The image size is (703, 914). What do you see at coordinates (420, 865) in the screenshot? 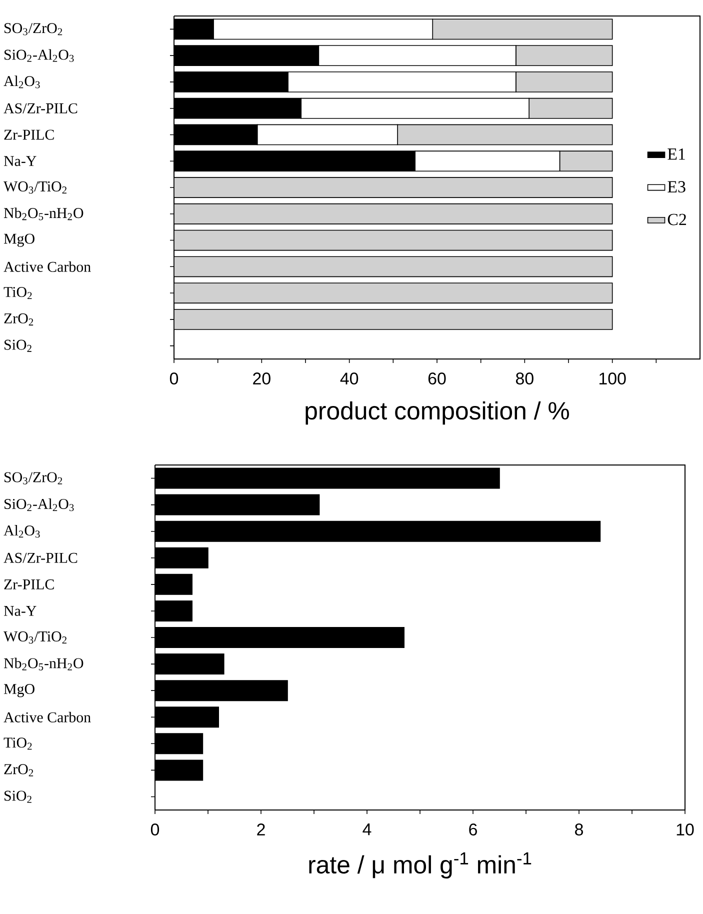
I see `x-axis-title: rate / μ mol g$^{-1}$ min$^{-1}$` at bounding box center [420, 865].